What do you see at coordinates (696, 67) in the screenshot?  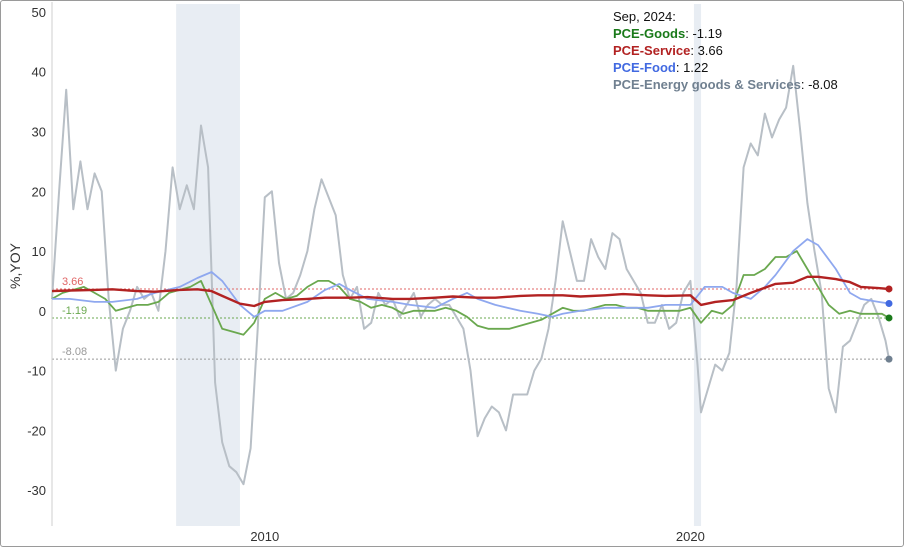 I see `legend-value-food: 1.22` at bounding box center [696, 67].